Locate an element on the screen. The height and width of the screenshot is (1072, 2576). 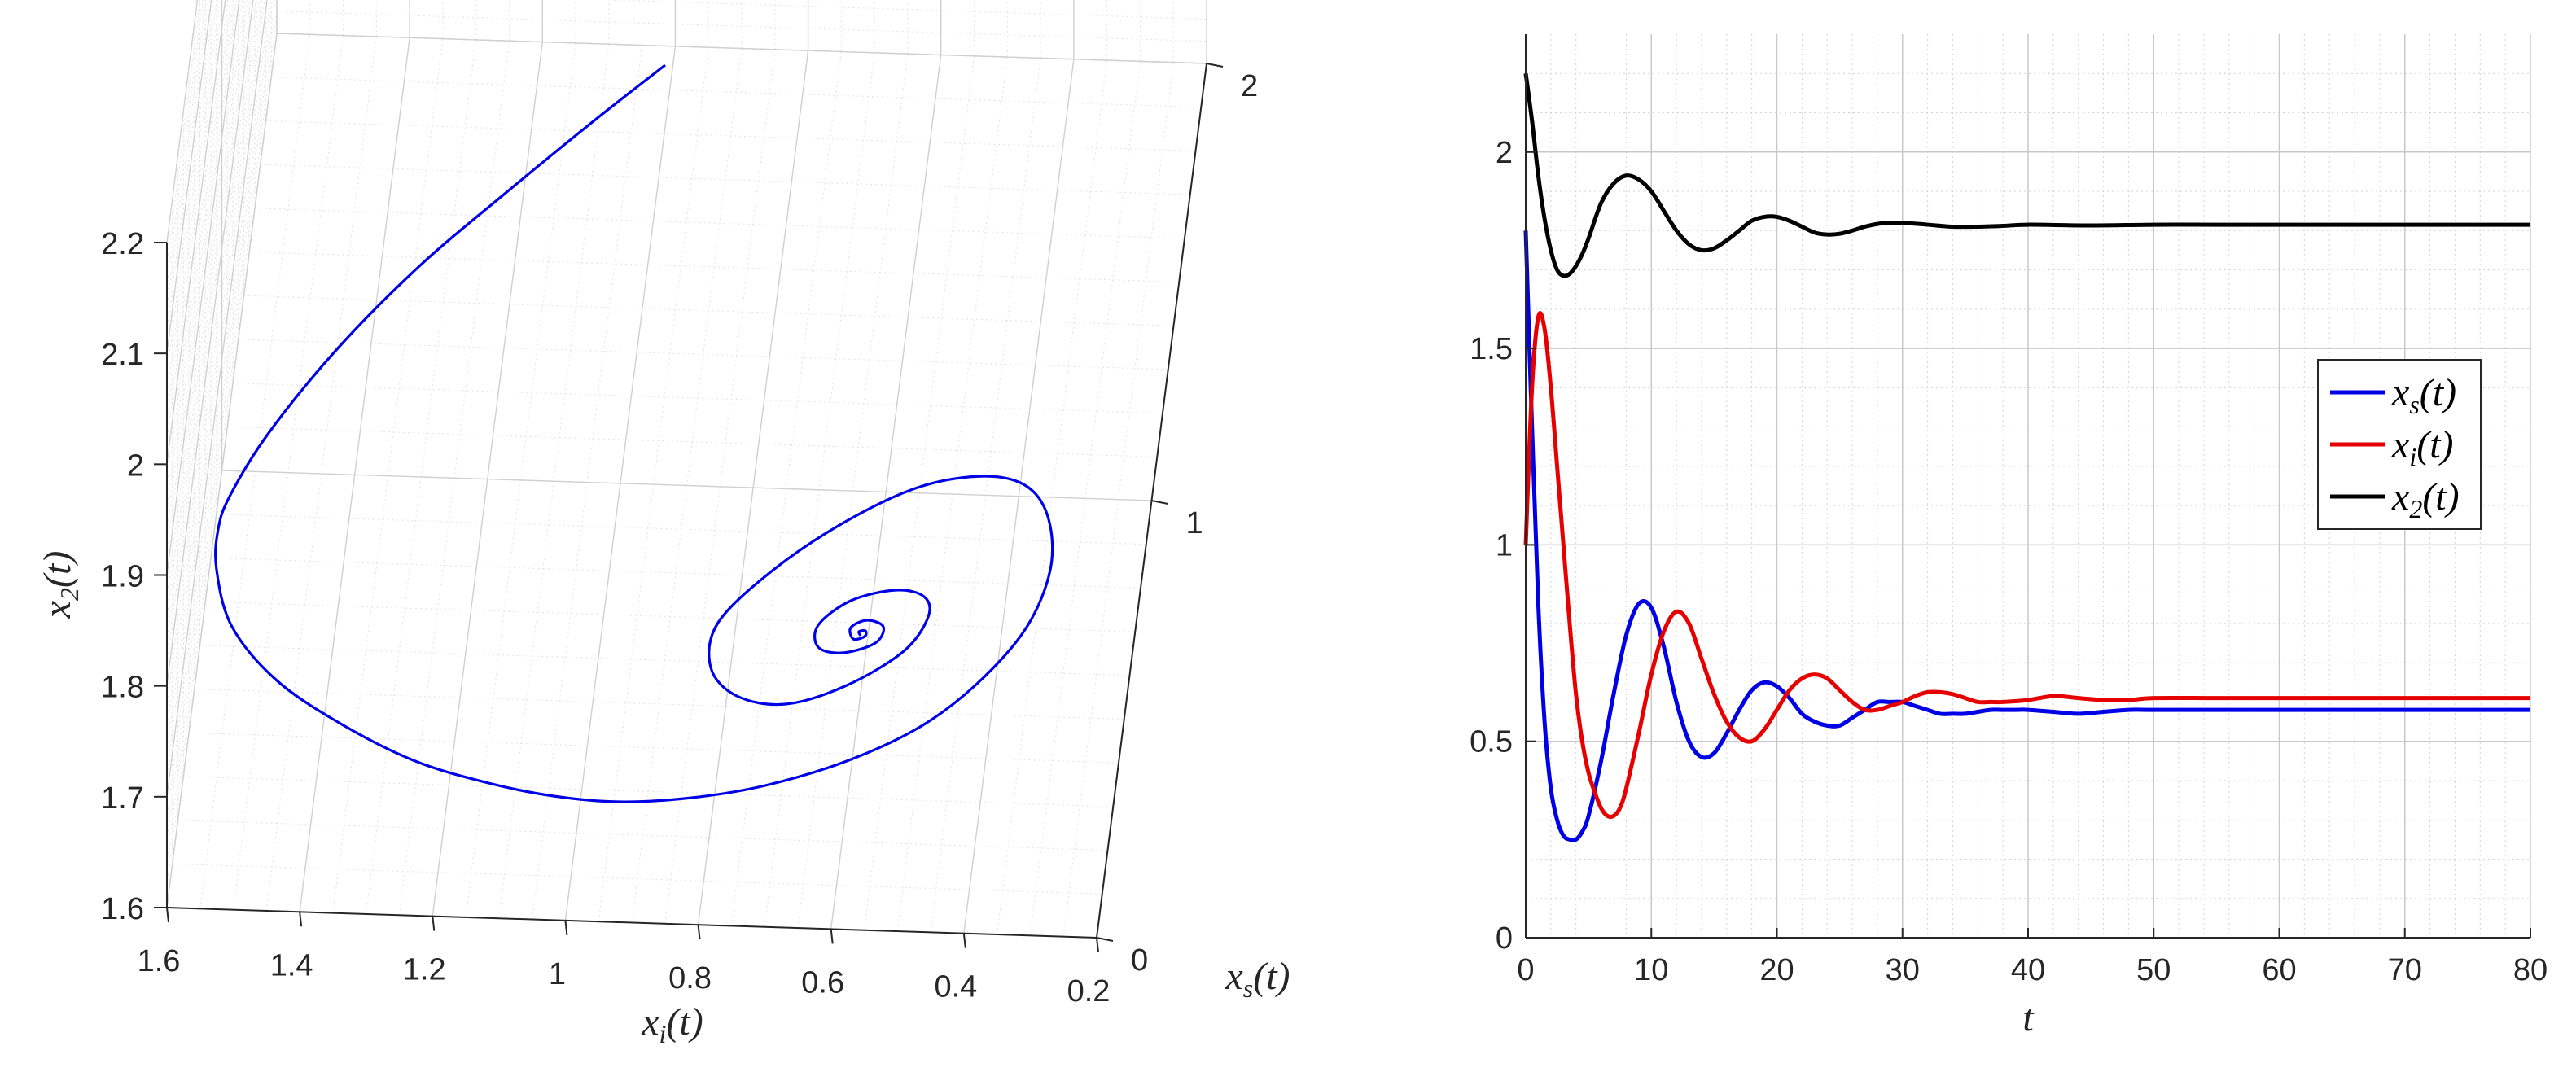
xi-tick-label: 1.6 is located at coordinates (159, 961).